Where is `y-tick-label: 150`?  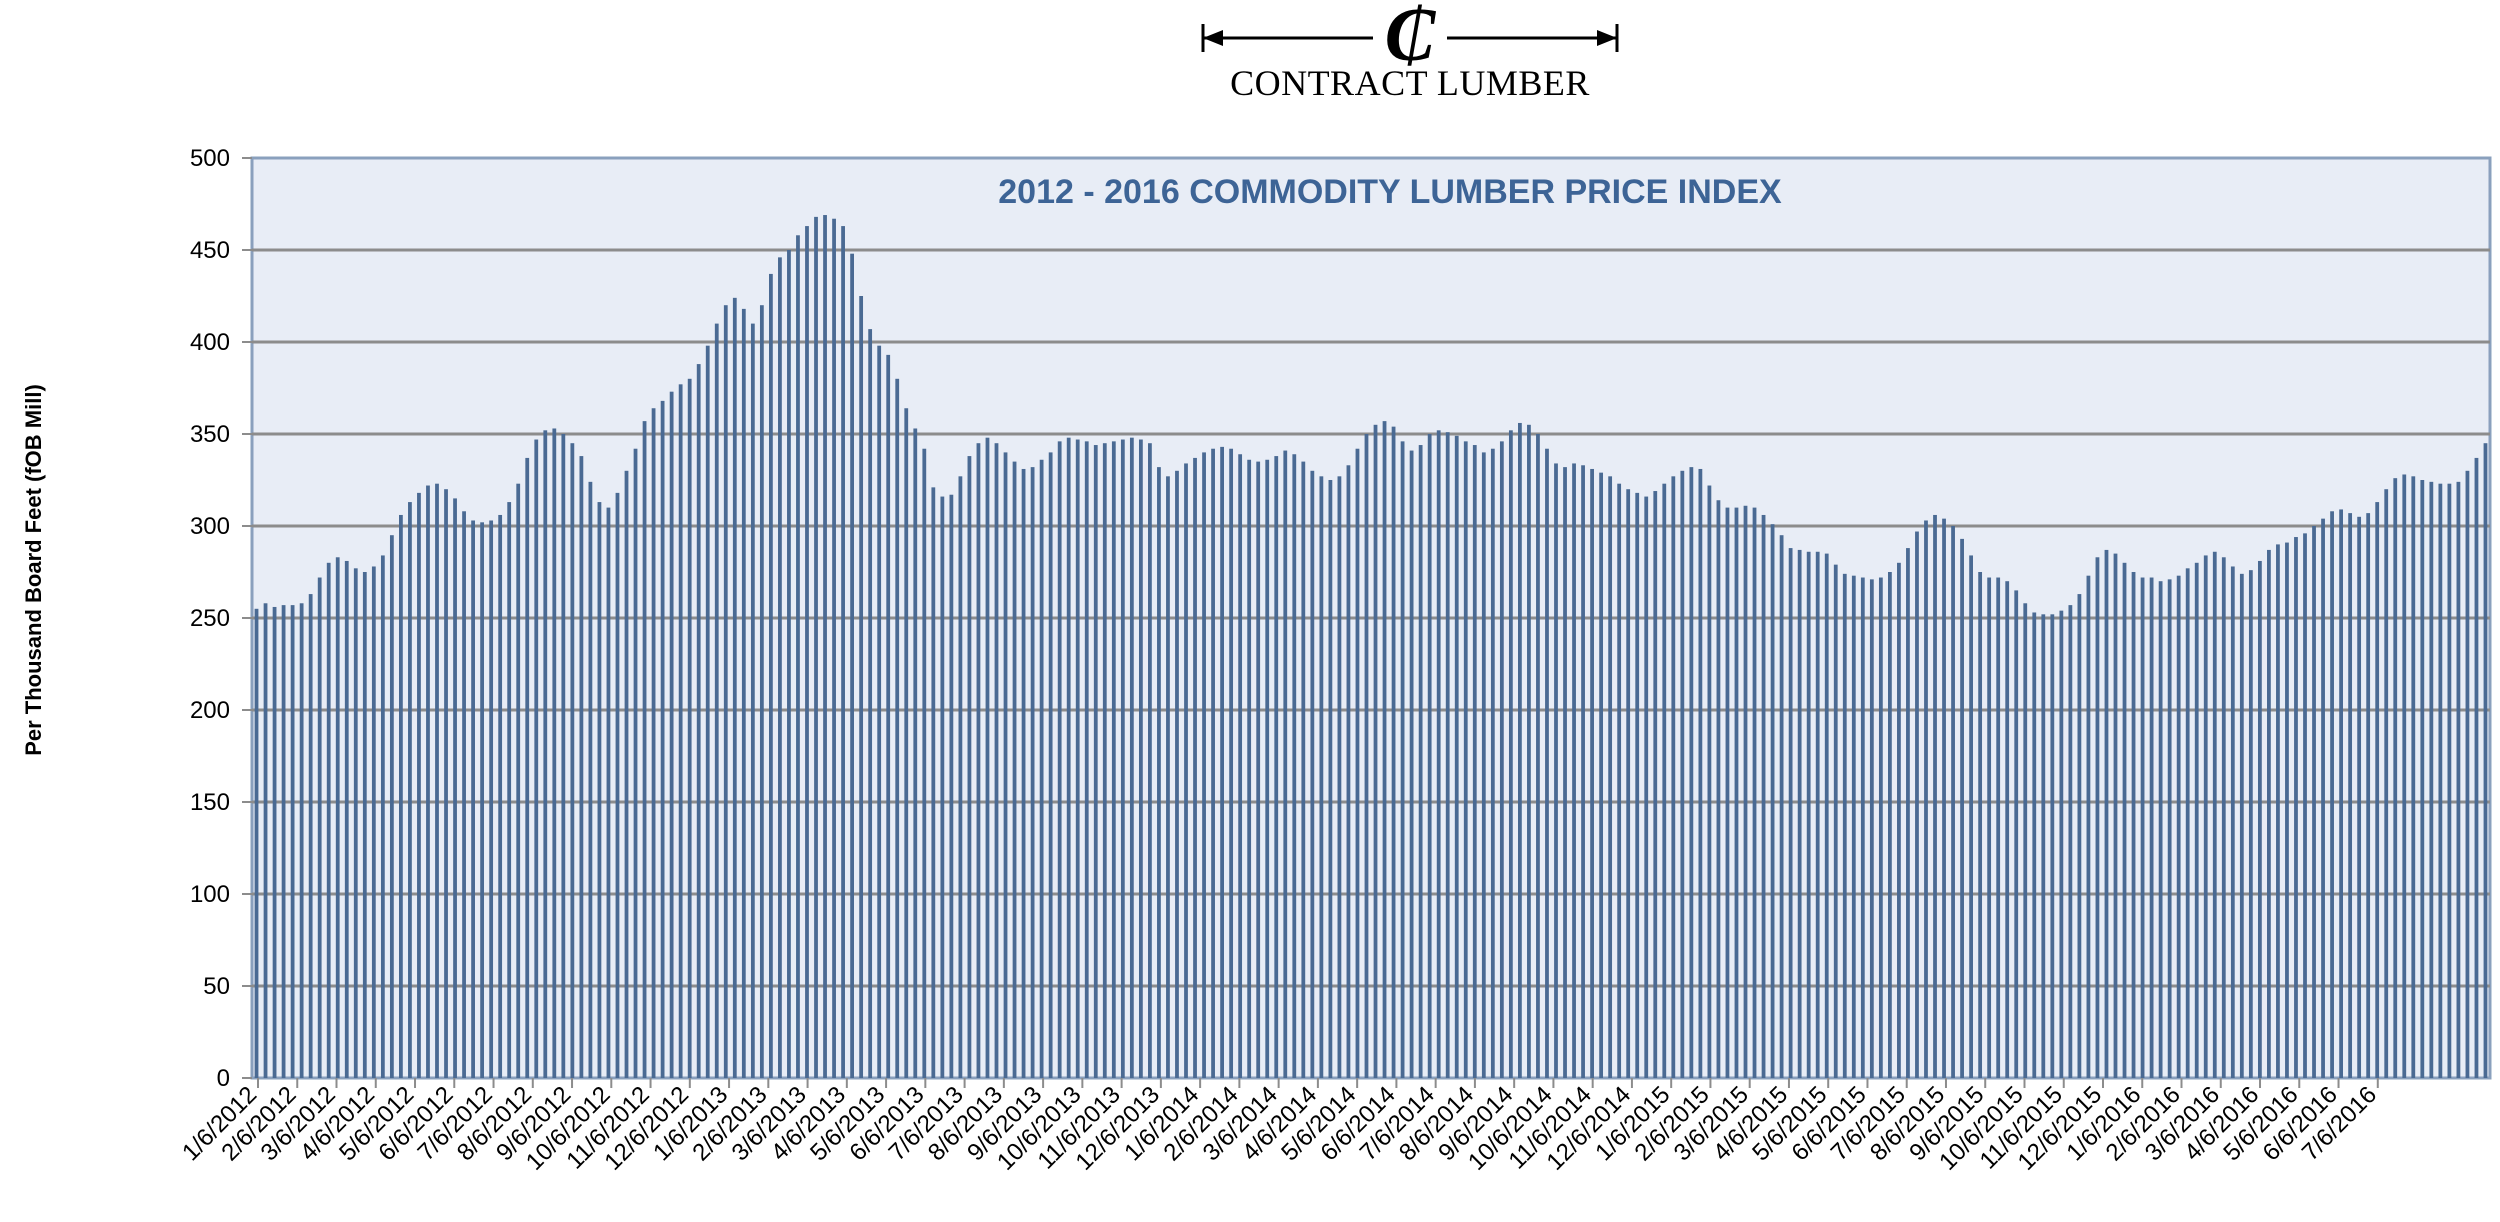
y-tick-label: 150 is located at coordinates (210, 802).